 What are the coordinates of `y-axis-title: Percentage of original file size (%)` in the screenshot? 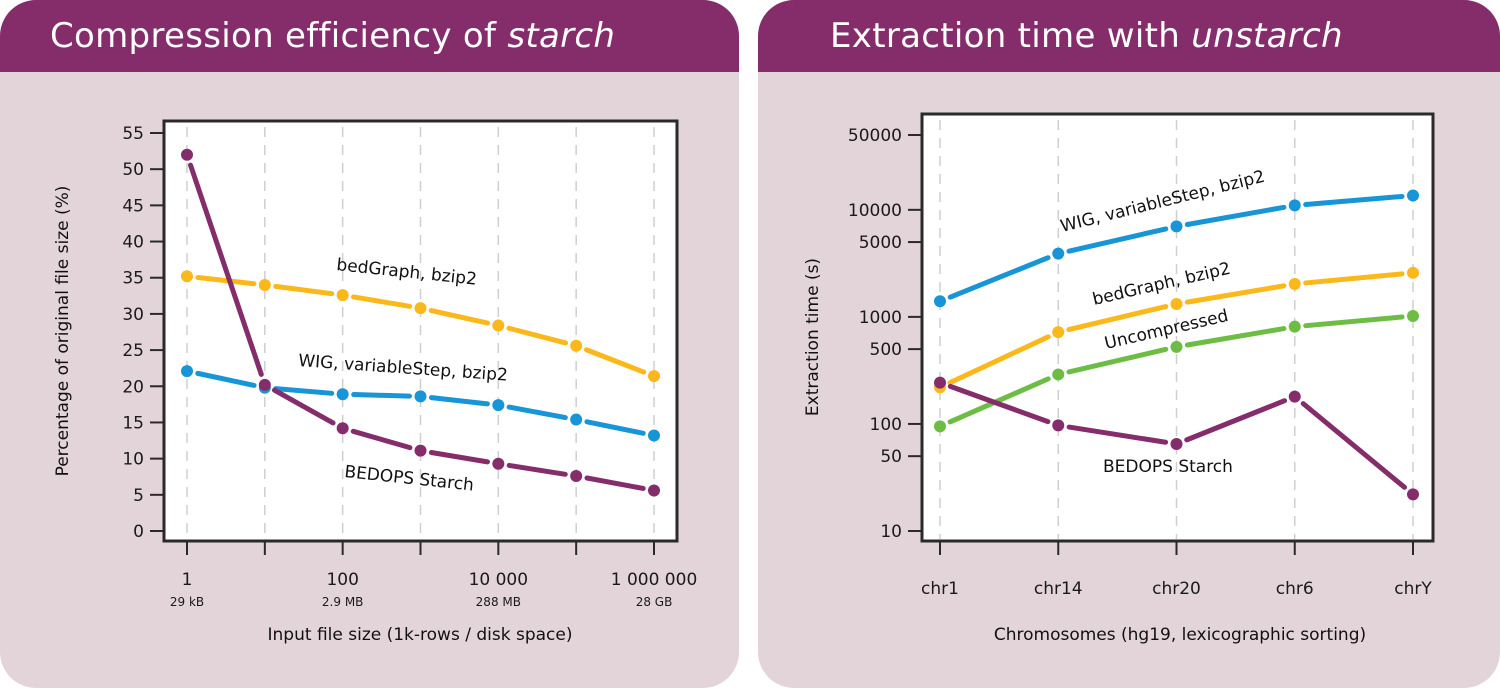 It's located at (63, 331).